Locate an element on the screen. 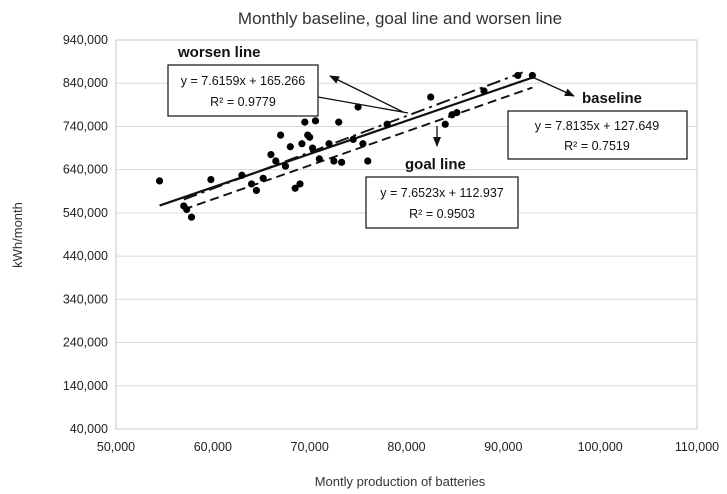  y-tick-label: 140,000 is located at coordinates (85, 386).